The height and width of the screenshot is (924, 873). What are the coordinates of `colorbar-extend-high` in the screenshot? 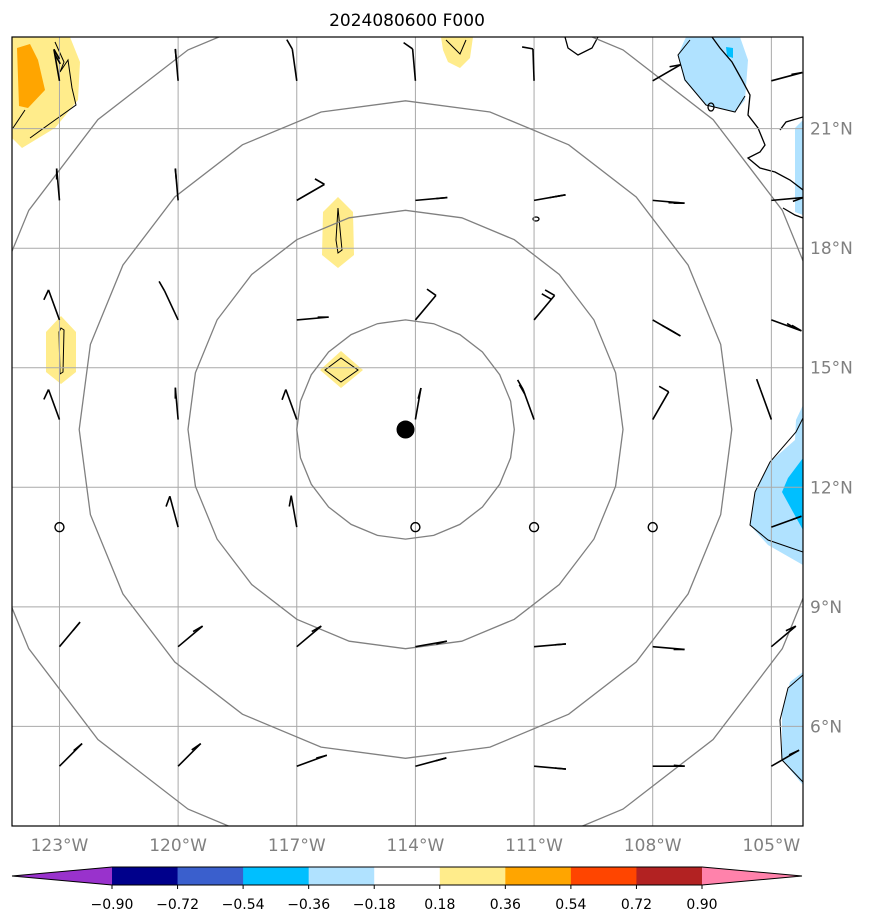 It's located at (752, 876).